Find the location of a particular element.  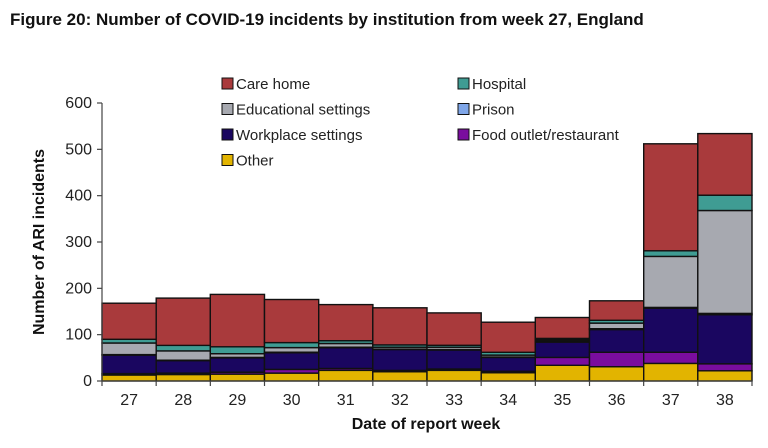

legend-label-educational-settings: Educational settings is located at coordinates (303, 110).